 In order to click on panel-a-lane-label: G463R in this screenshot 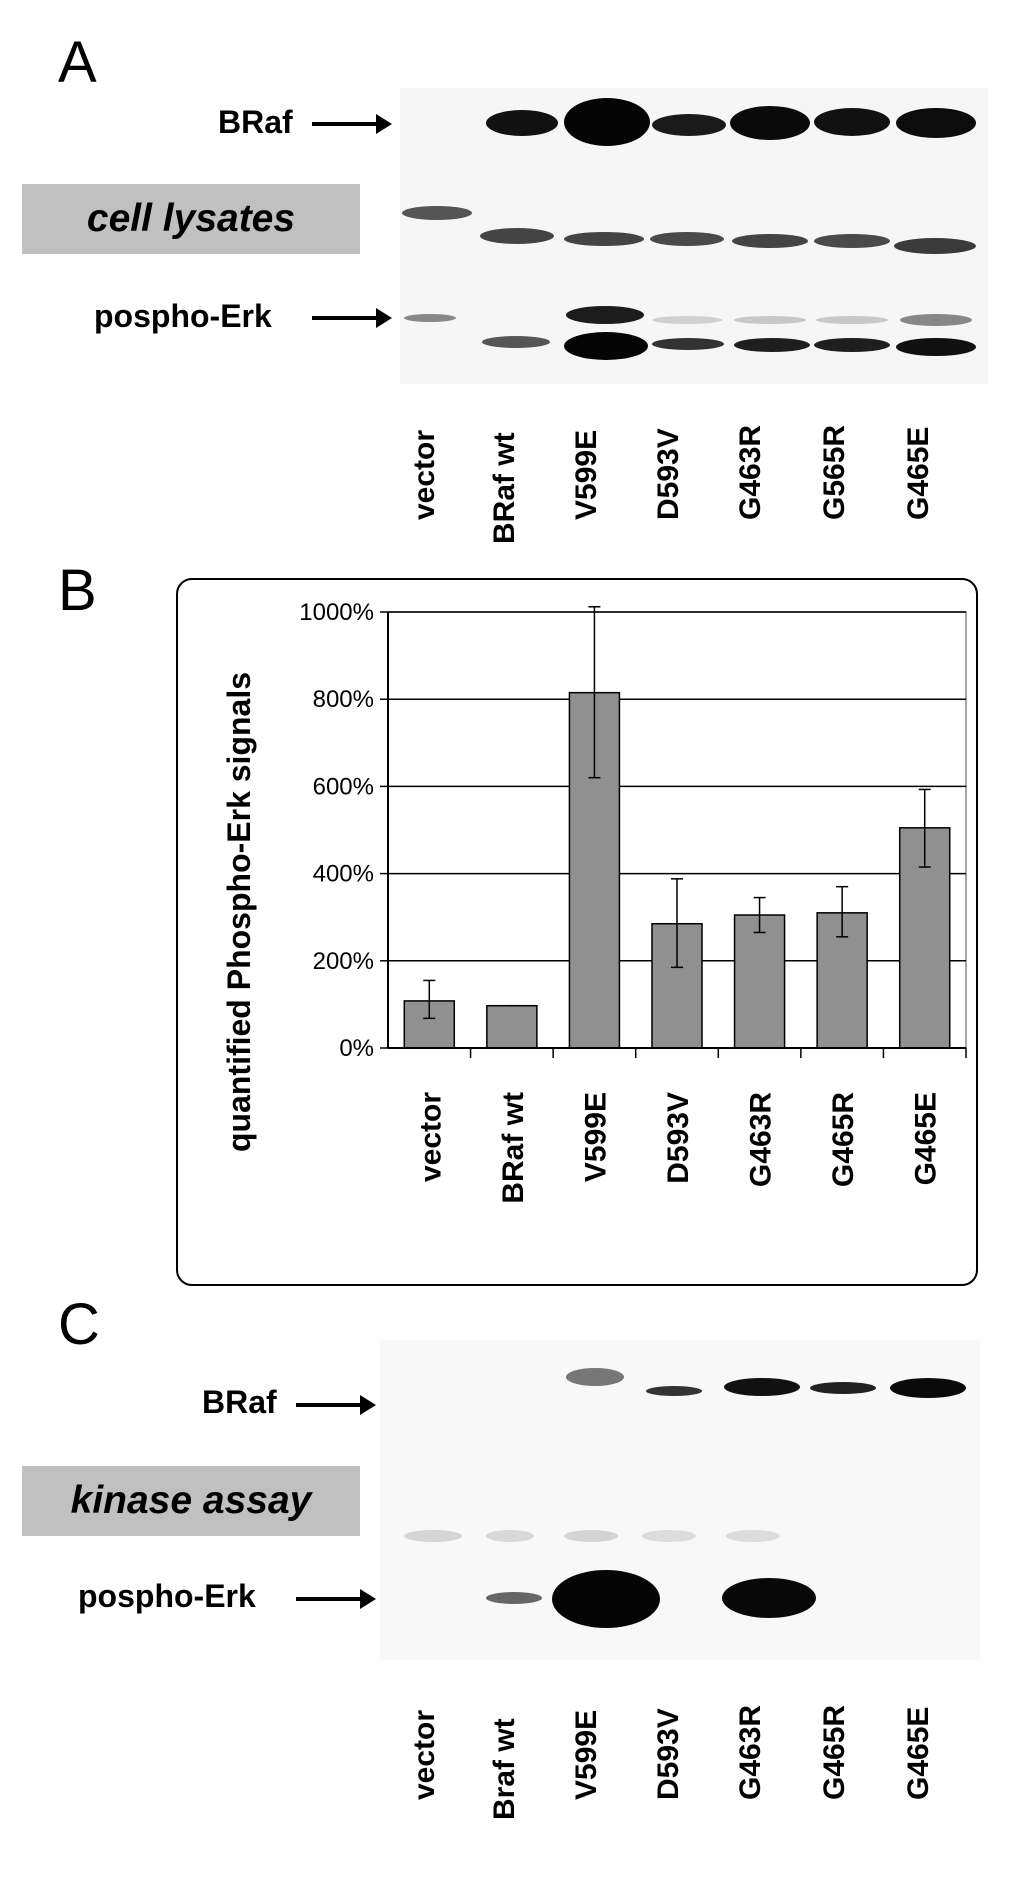, I will do `click(750, 472)`.